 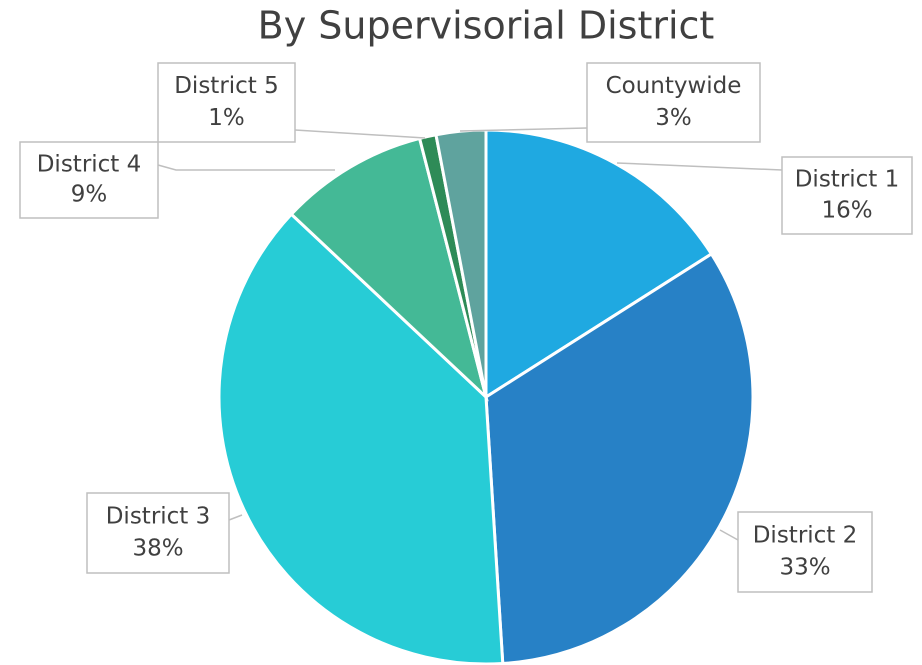 I want to click on label-value: 33%, so click(x=804, y=568).